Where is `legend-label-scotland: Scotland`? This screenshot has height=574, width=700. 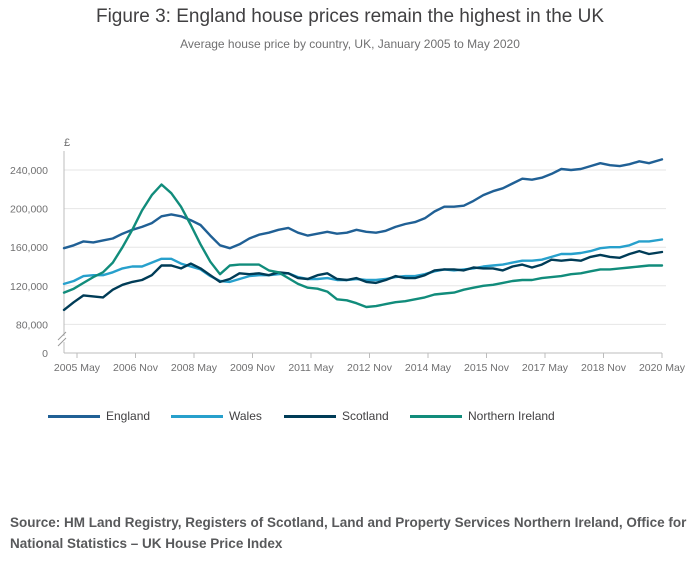
legend-label-scotland: Scotland is located at coordinates (365, 416).